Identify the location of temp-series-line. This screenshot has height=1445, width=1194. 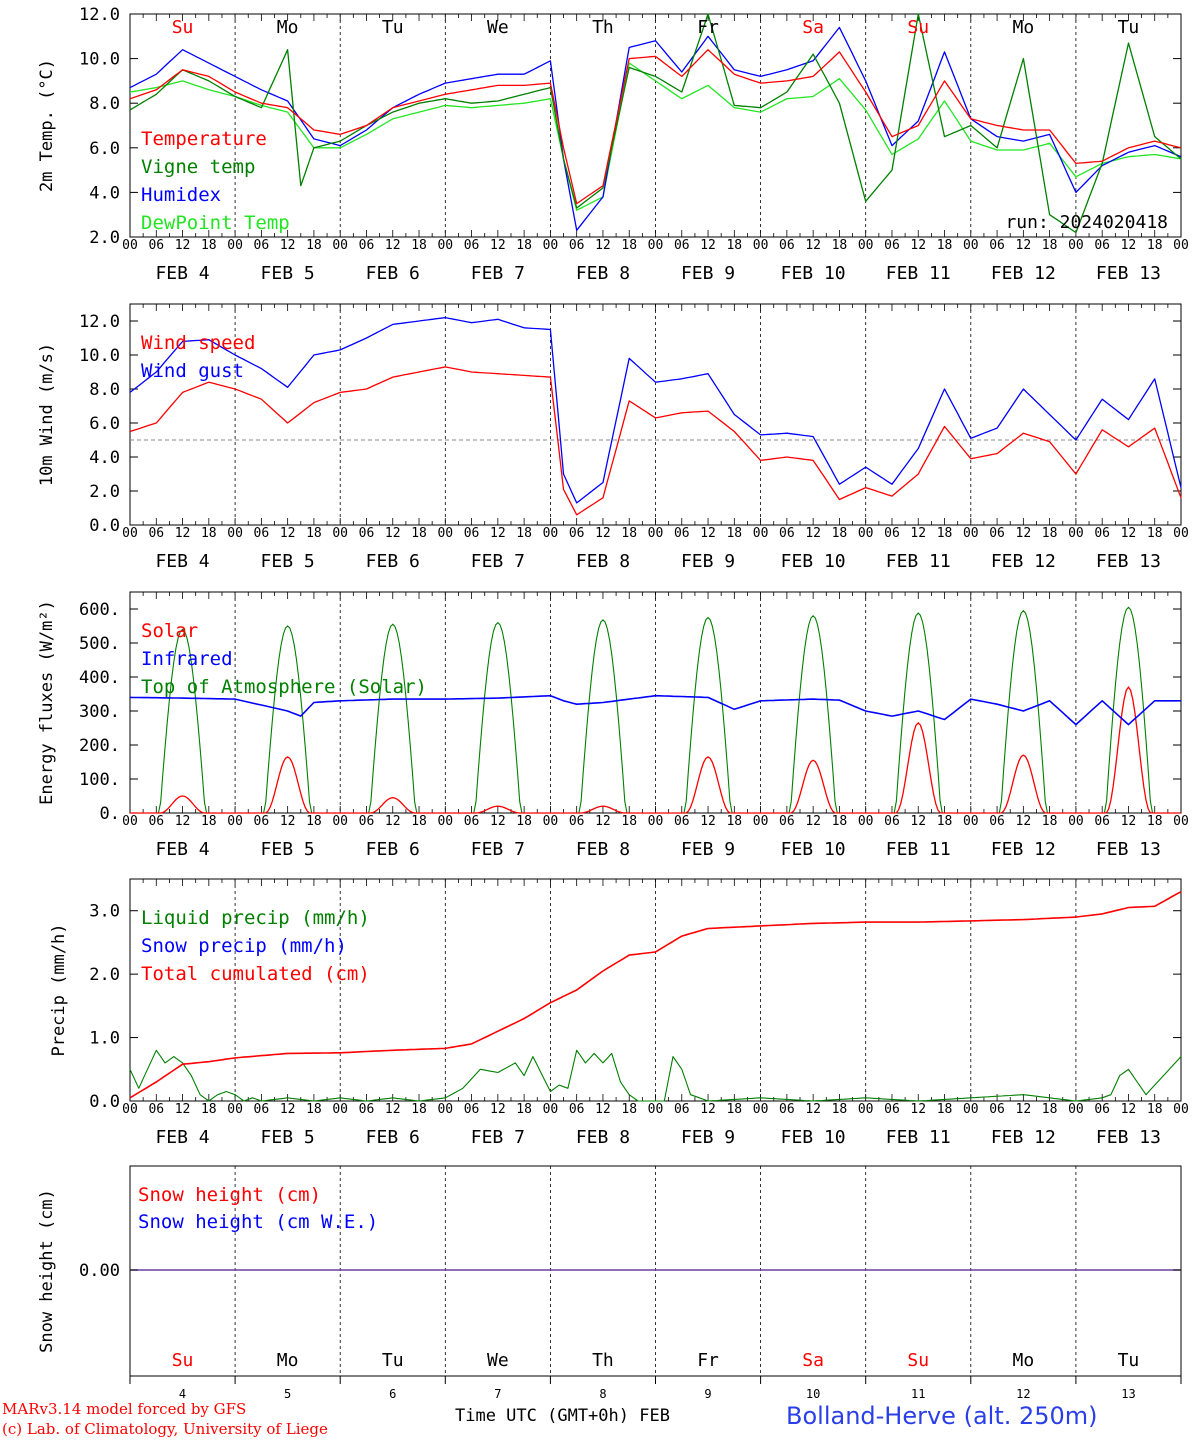
(655, 136).